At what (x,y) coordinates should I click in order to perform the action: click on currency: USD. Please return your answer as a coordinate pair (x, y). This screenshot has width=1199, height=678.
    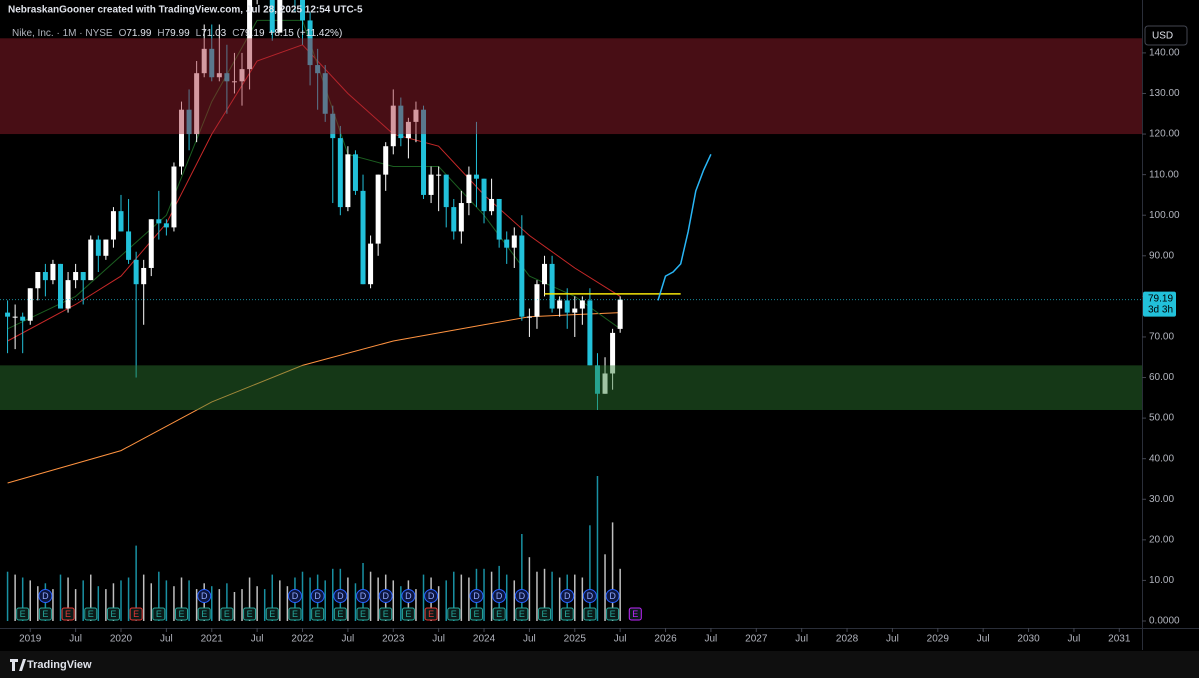
    Looking at the image, I should click on (1162, 36).